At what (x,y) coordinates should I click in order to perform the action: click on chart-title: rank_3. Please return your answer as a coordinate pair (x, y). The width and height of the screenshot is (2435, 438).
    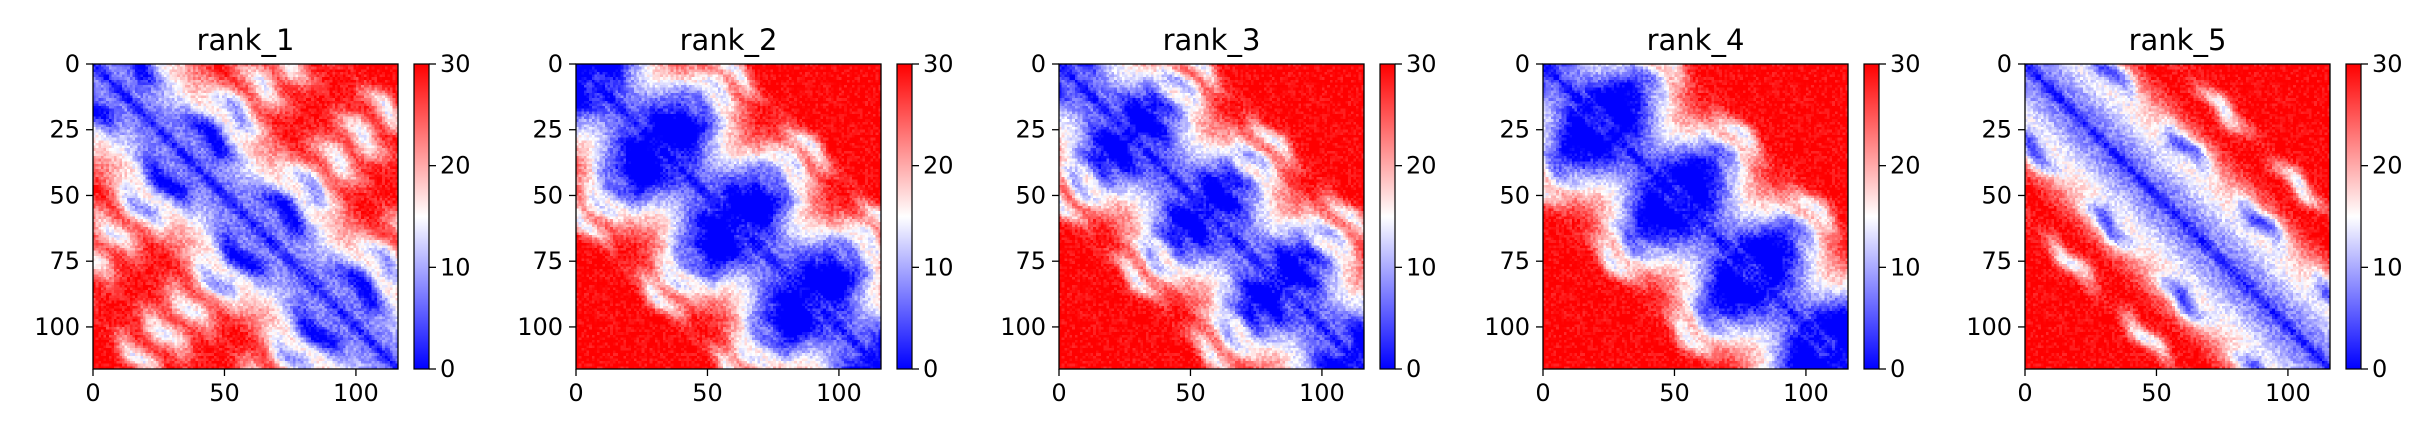
    Looking at the image, I should click on (1212, 40).